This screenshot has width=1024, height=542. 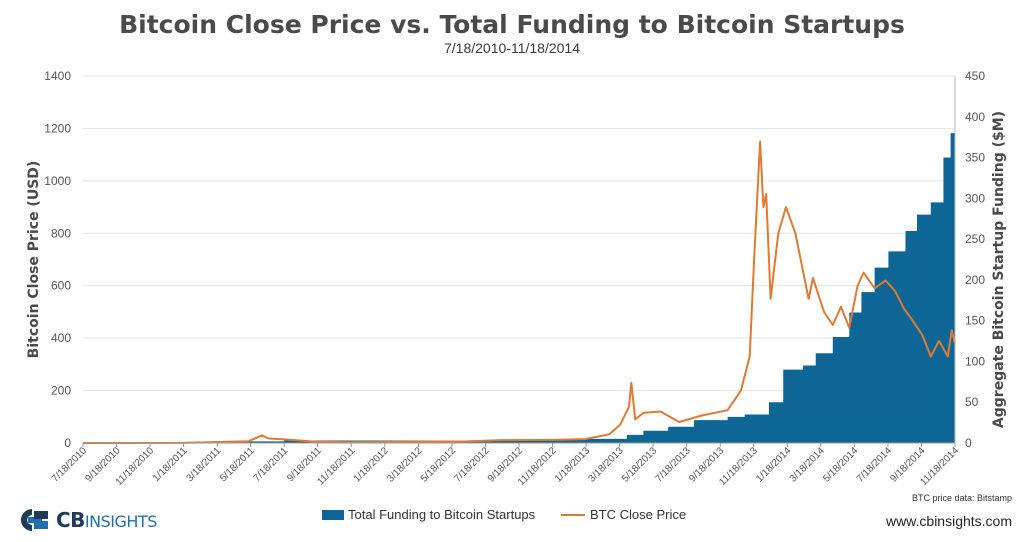 What do you see at coordinates (70, 520) in the screenshot?
I see `logo-bold-text: CB` at bounding box center [70, 520].